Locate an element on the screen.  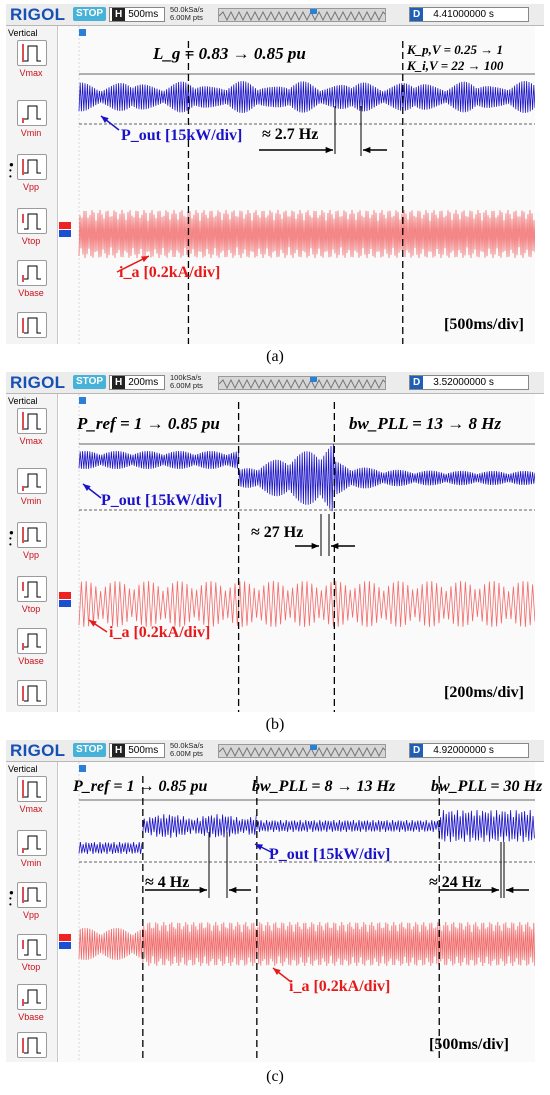
delay-box: D 4.41000000 s is located at coordinates (469, 14).